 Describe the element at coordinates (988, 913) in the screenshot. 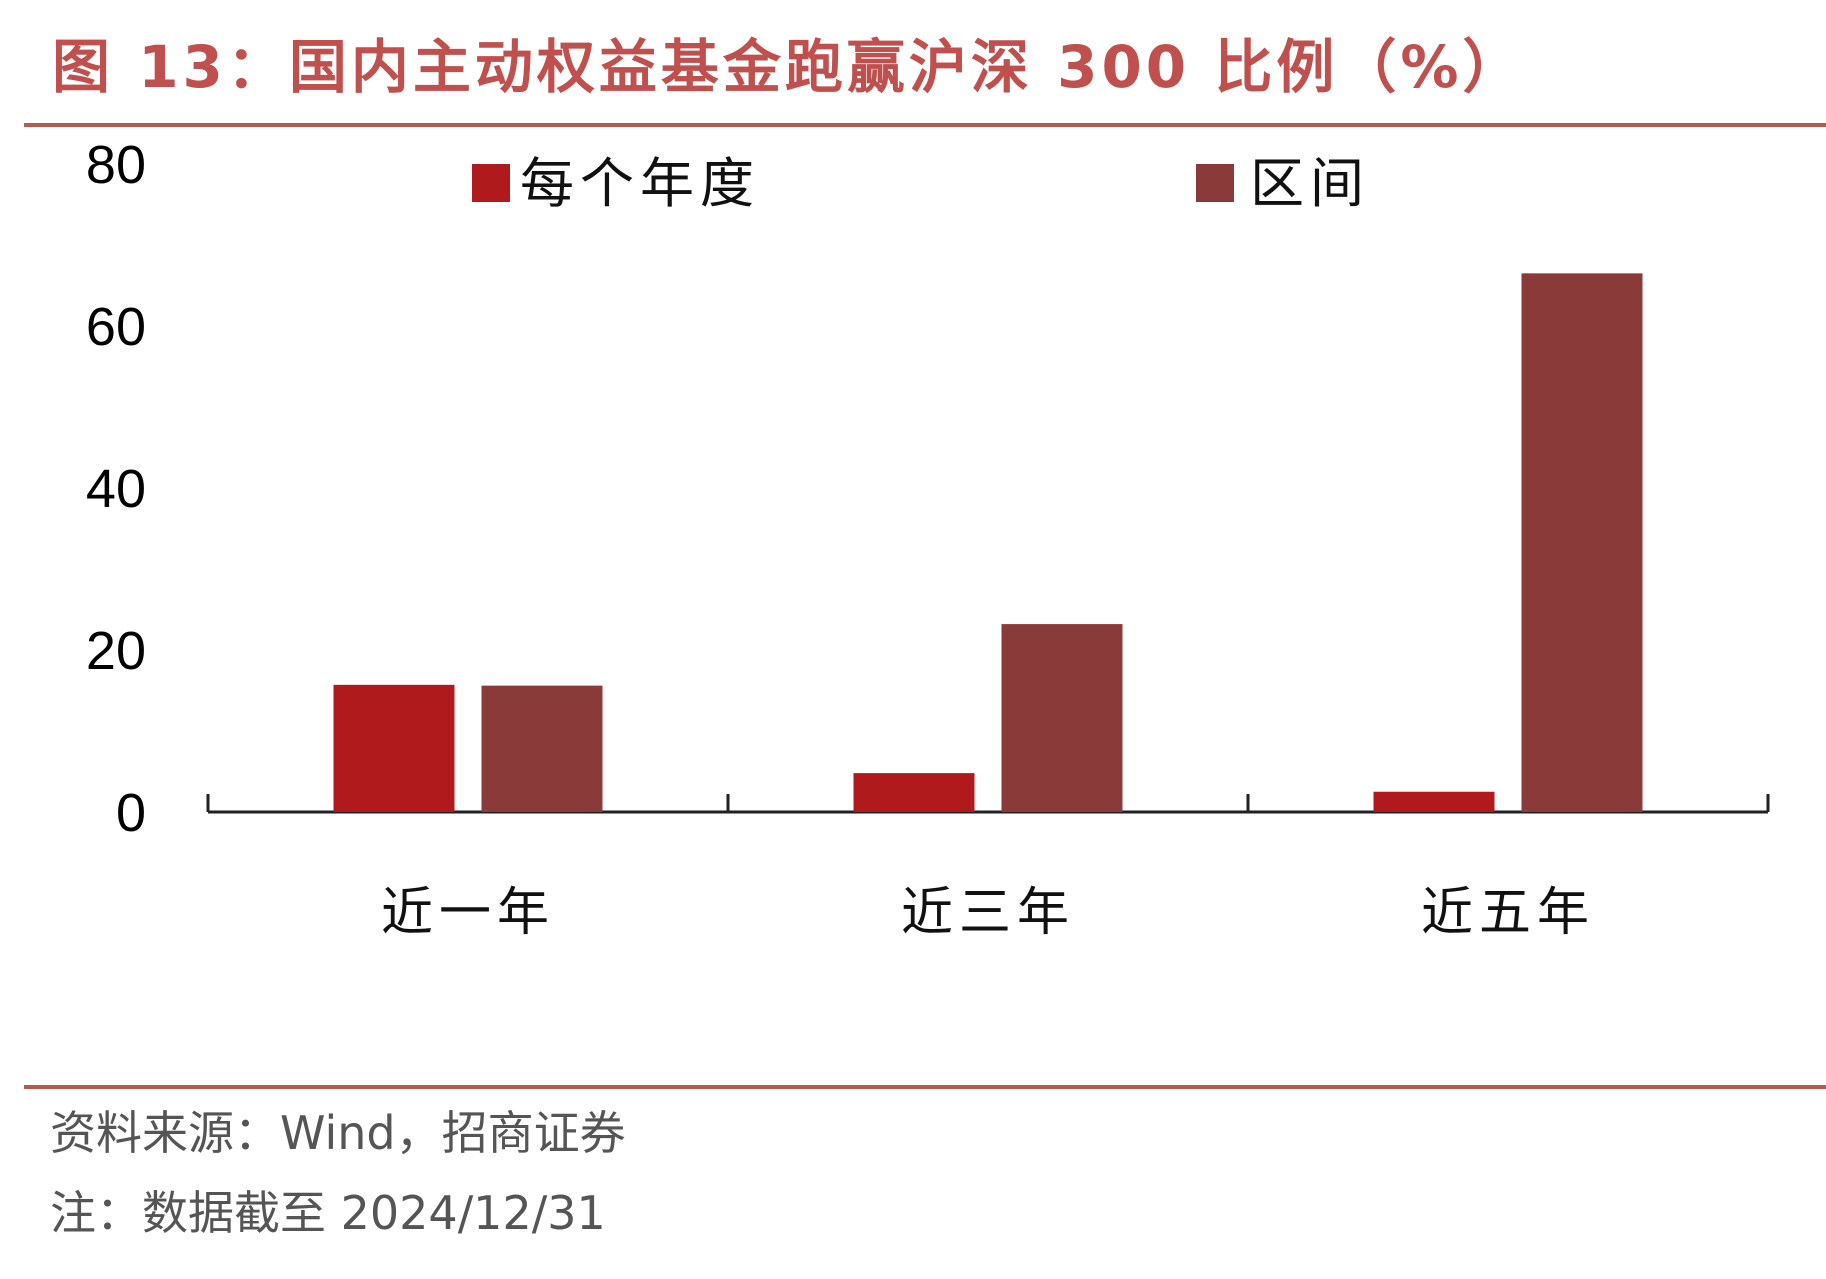

I see `x-tick-label: 近三年` at that location.